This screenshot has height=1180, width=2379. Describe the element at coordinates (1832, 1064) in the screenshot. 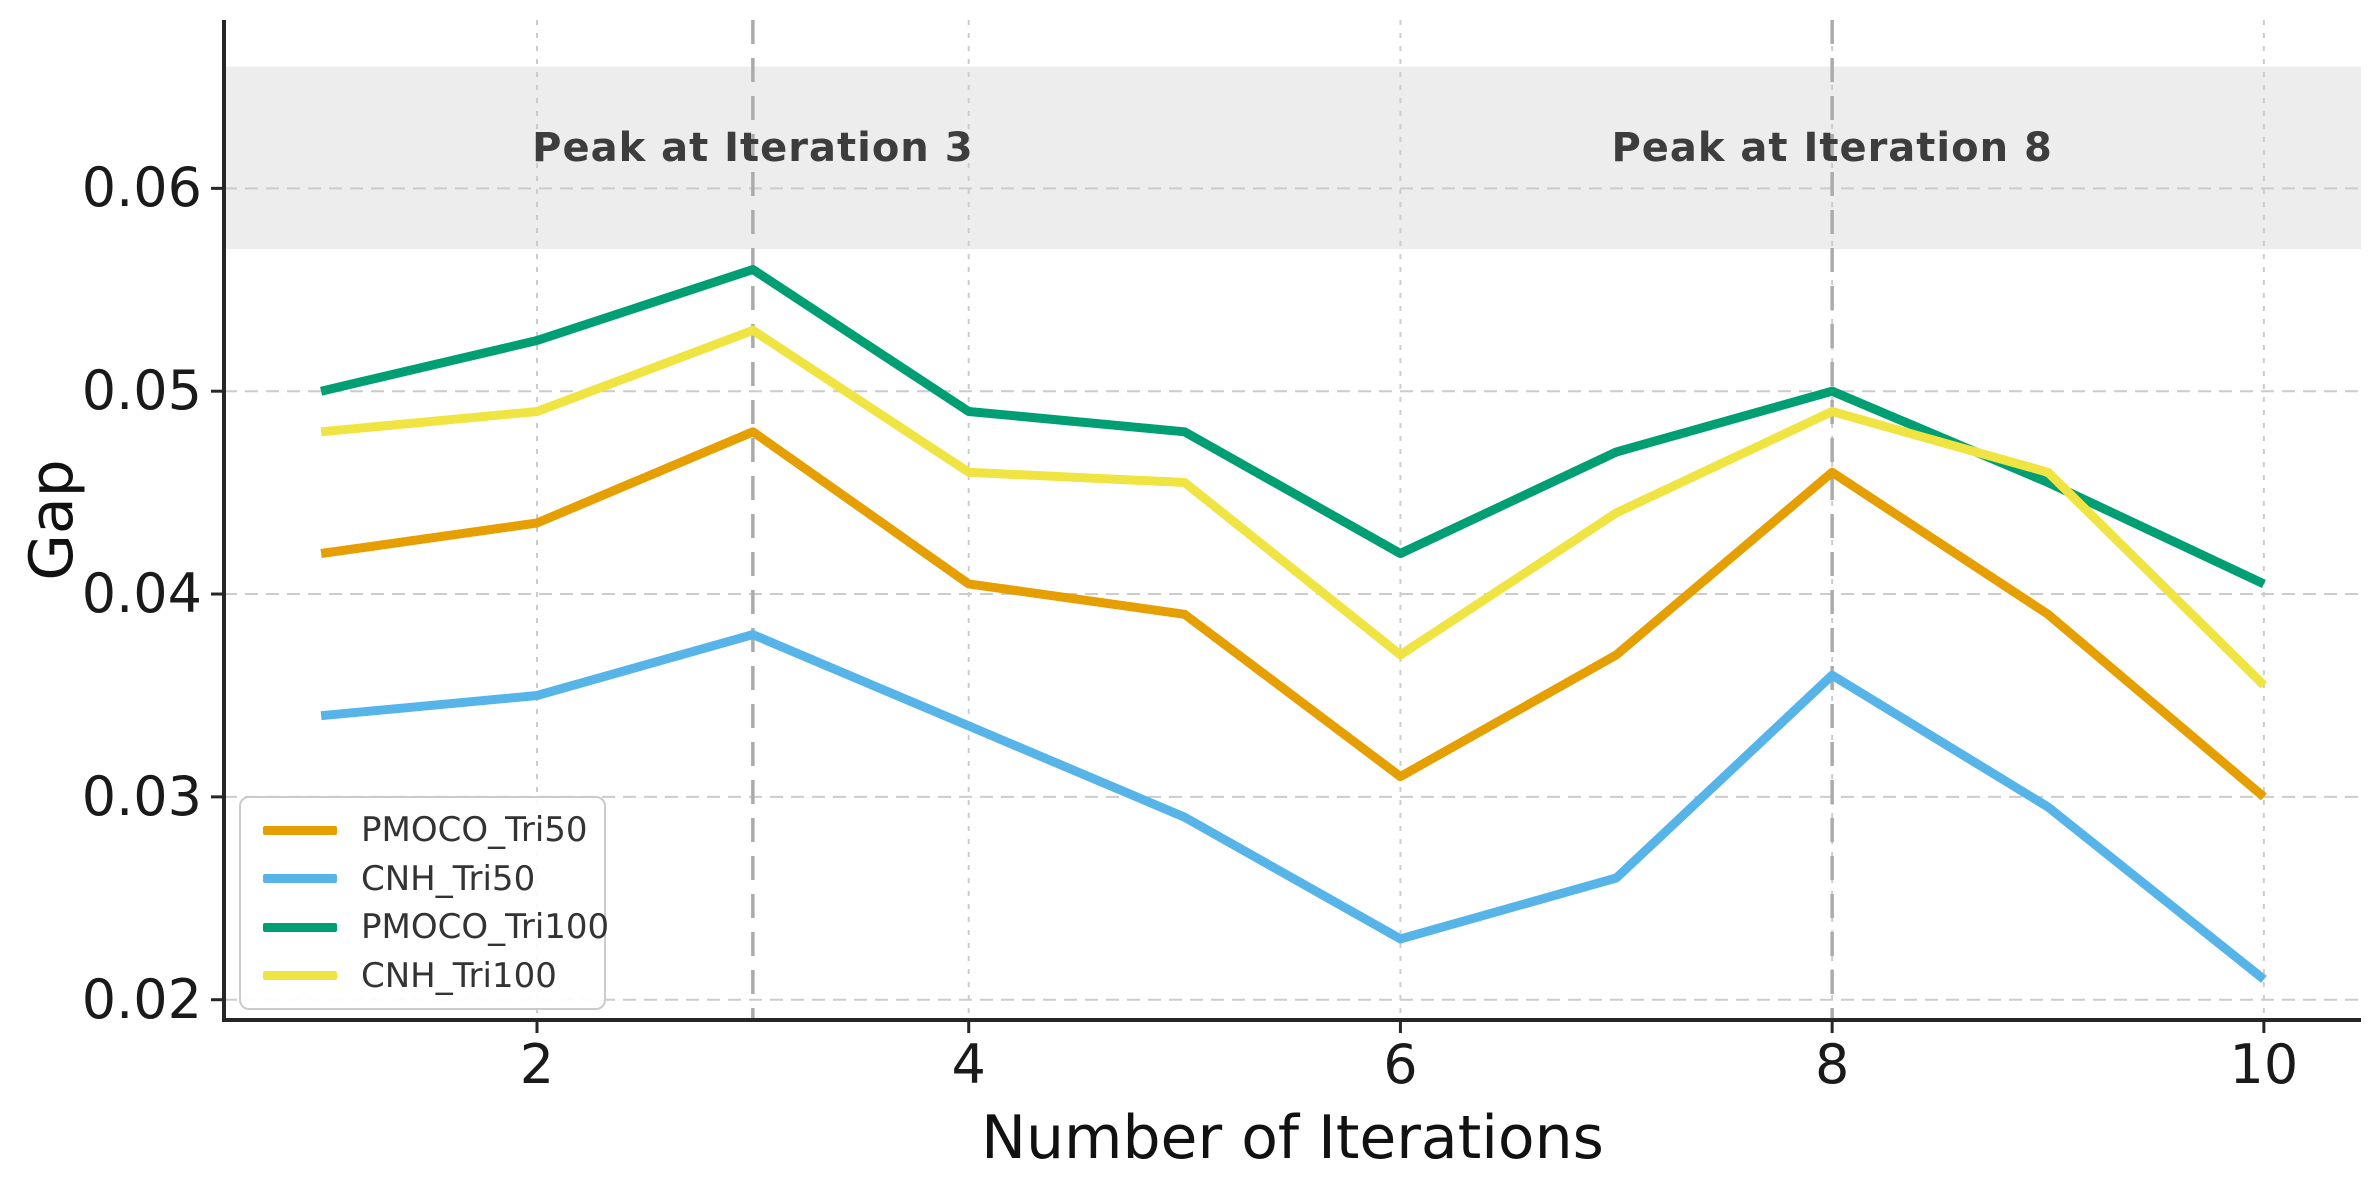

I see `x-tick-label-8: 8` at that location.